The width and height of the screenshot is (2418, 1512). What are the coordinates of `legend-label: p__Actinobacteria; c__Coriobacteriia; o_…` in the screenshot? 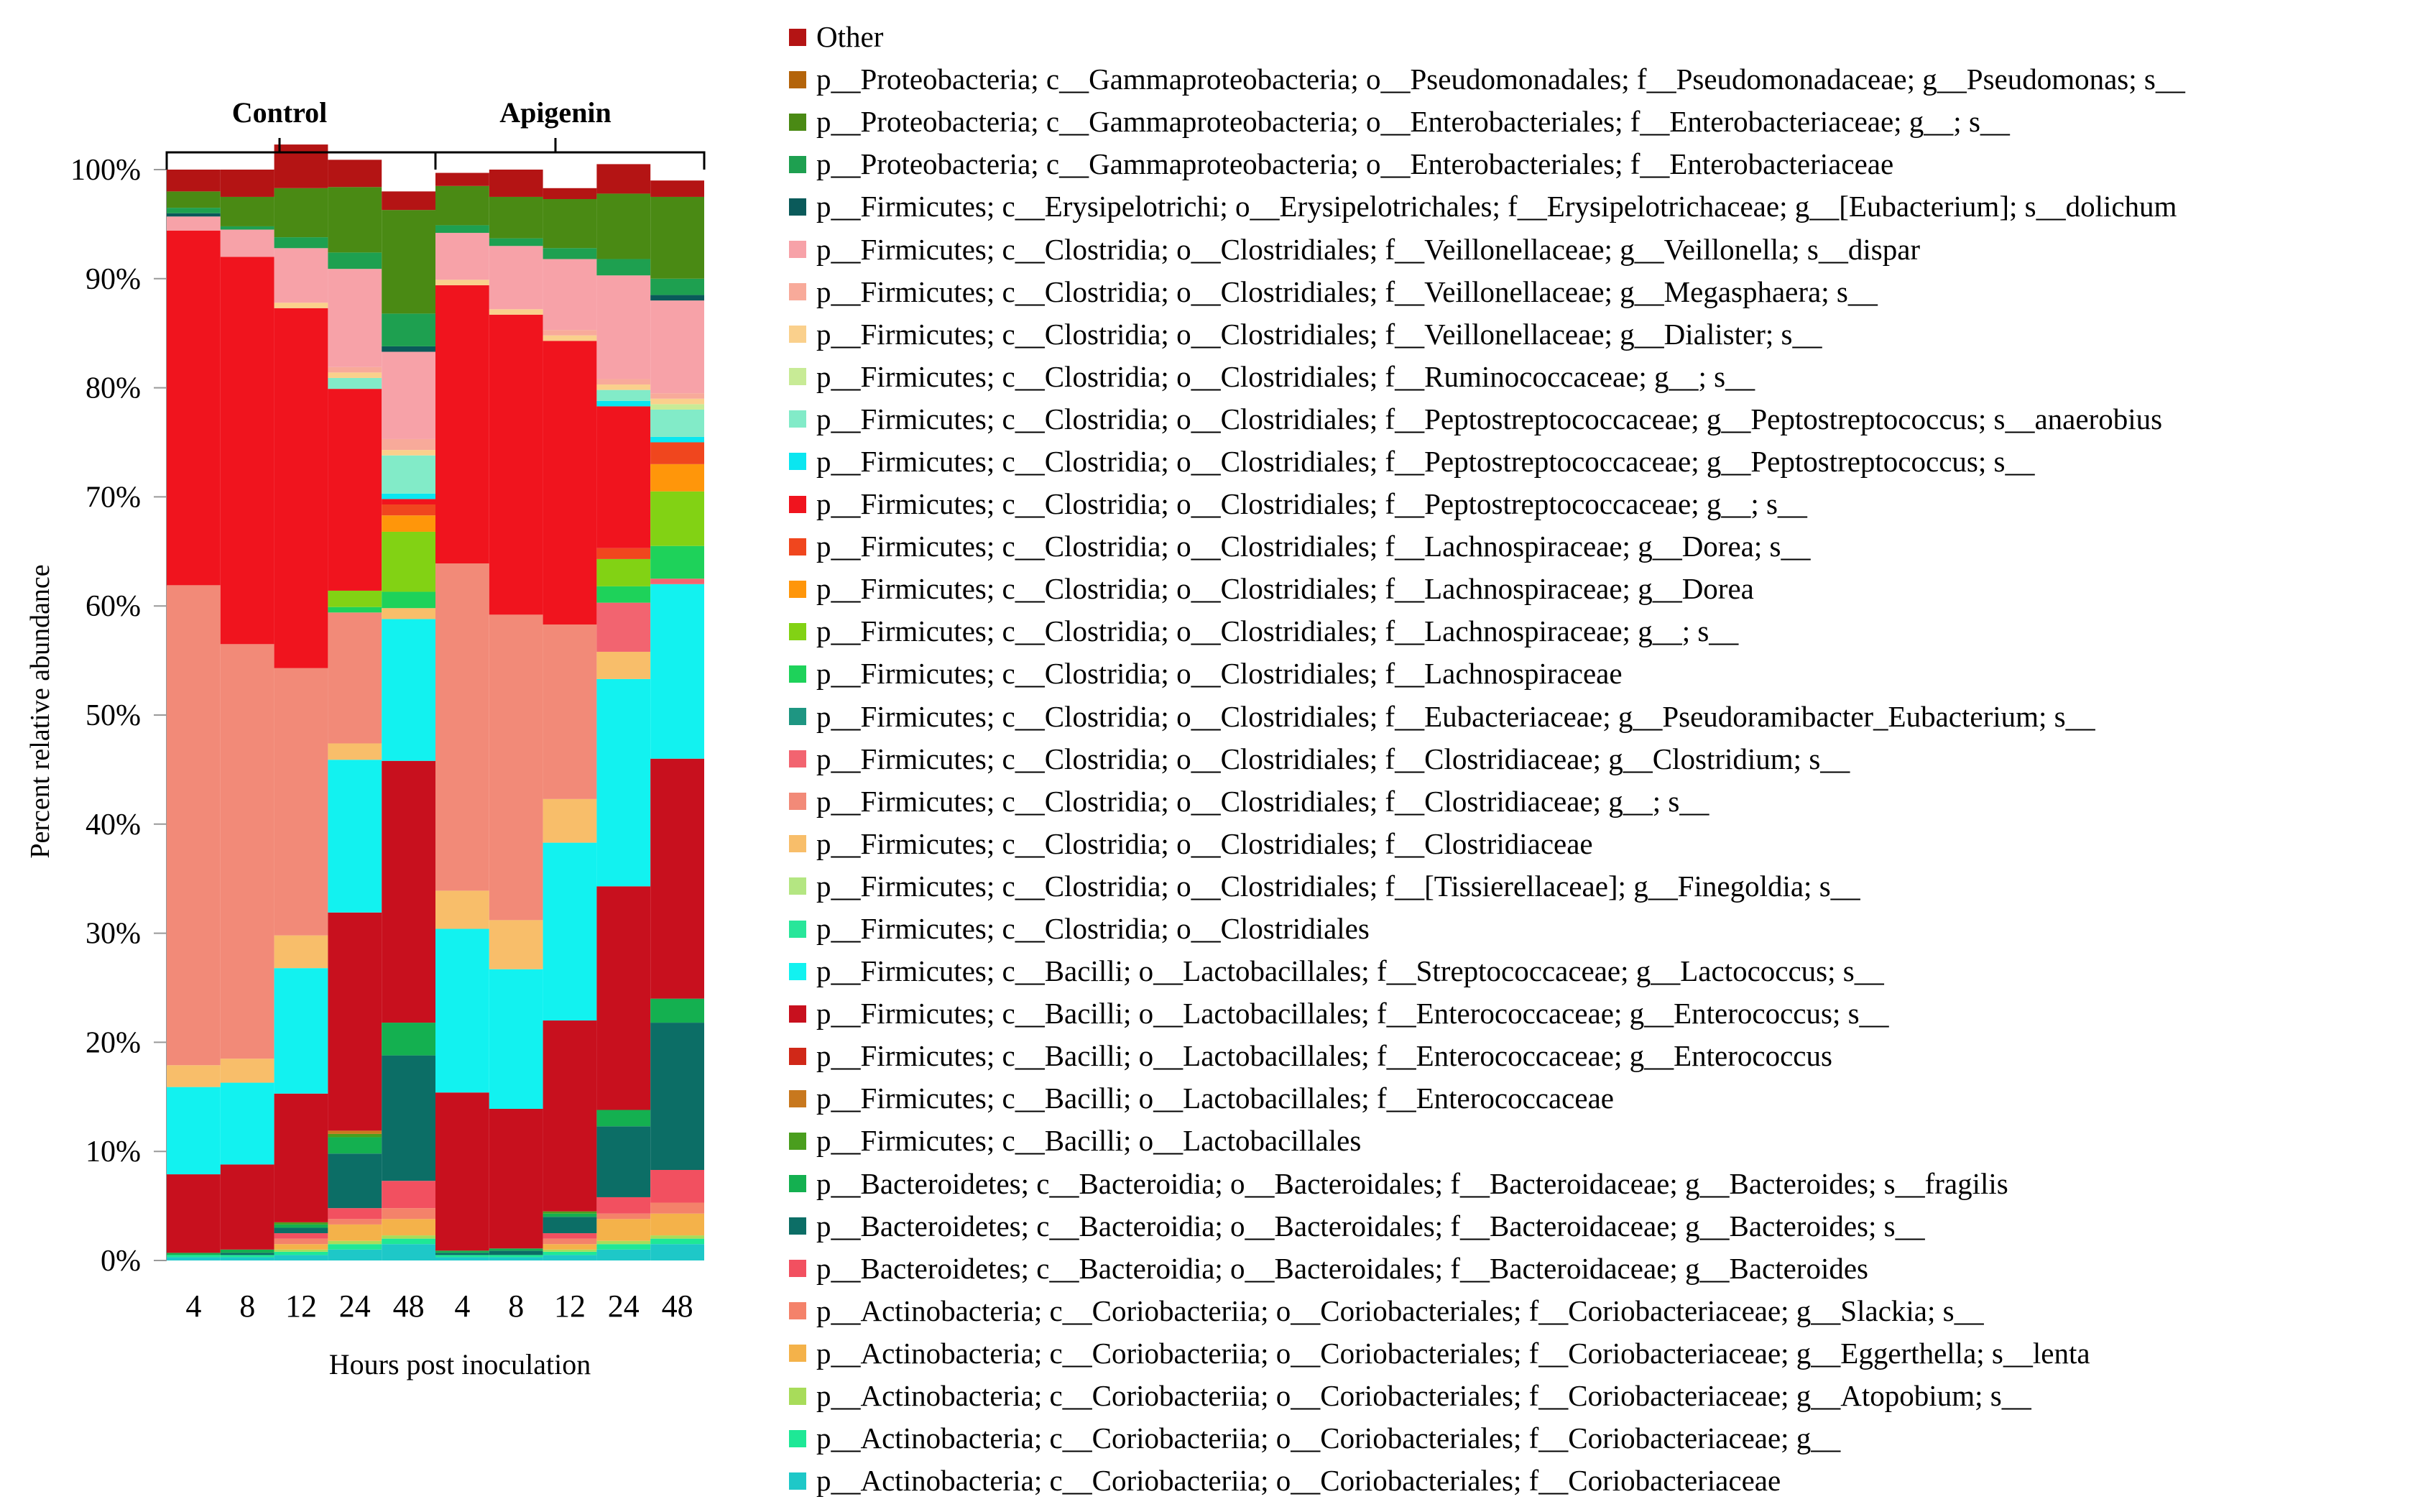 It's located at (1423, 1396).